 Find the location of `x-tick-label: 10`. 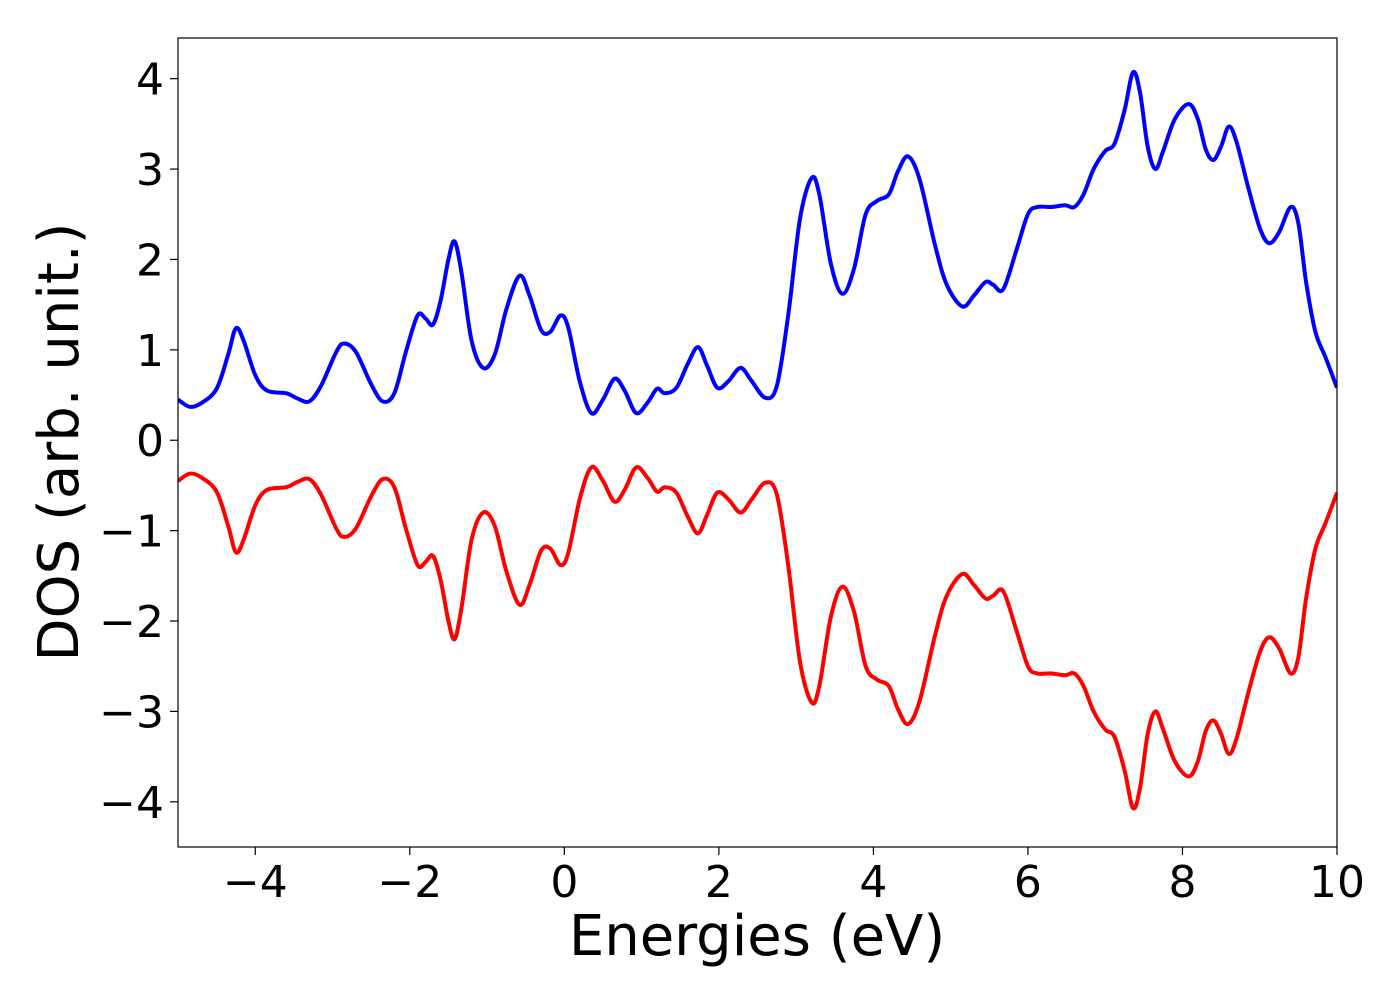

x-tick-label: 10 is located at coordinates (1337, 882).